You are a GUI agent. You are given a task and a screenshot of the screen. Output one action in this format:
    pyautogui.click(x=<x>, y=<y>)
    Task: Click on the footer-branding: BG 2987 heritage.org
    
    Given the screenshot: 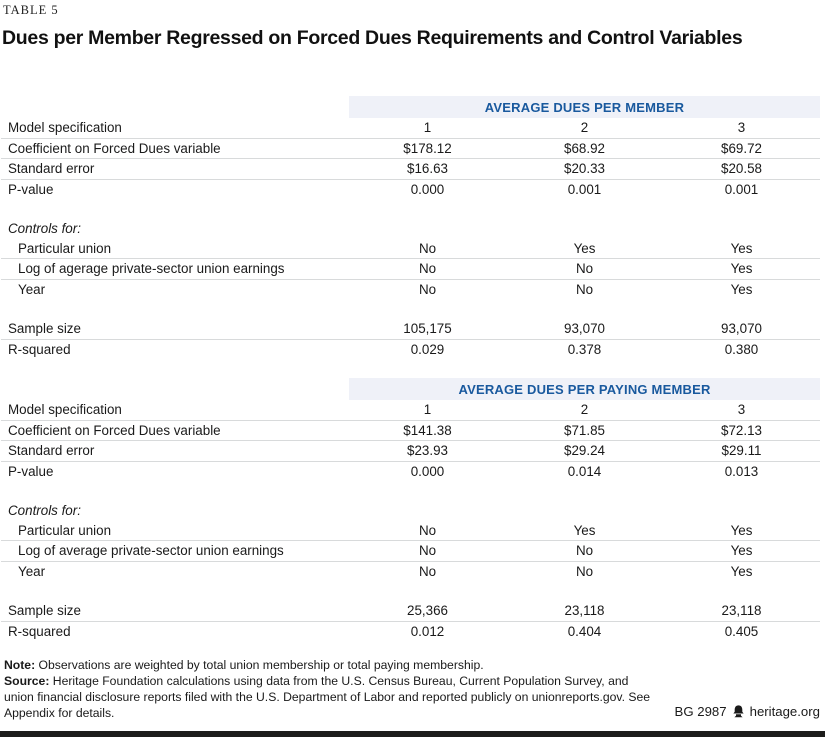 What is the action you would take?
    pyautogui.click(x=747, y=711)
    